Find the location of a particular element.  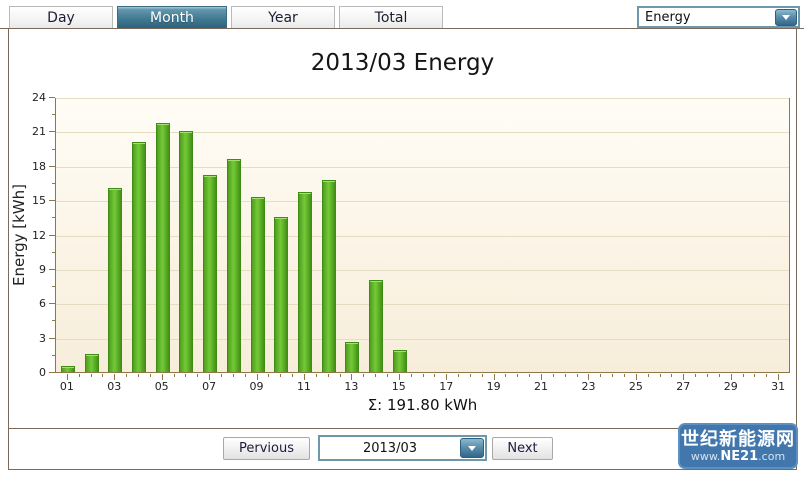

controls-divider is located at coordinates (402, 428).